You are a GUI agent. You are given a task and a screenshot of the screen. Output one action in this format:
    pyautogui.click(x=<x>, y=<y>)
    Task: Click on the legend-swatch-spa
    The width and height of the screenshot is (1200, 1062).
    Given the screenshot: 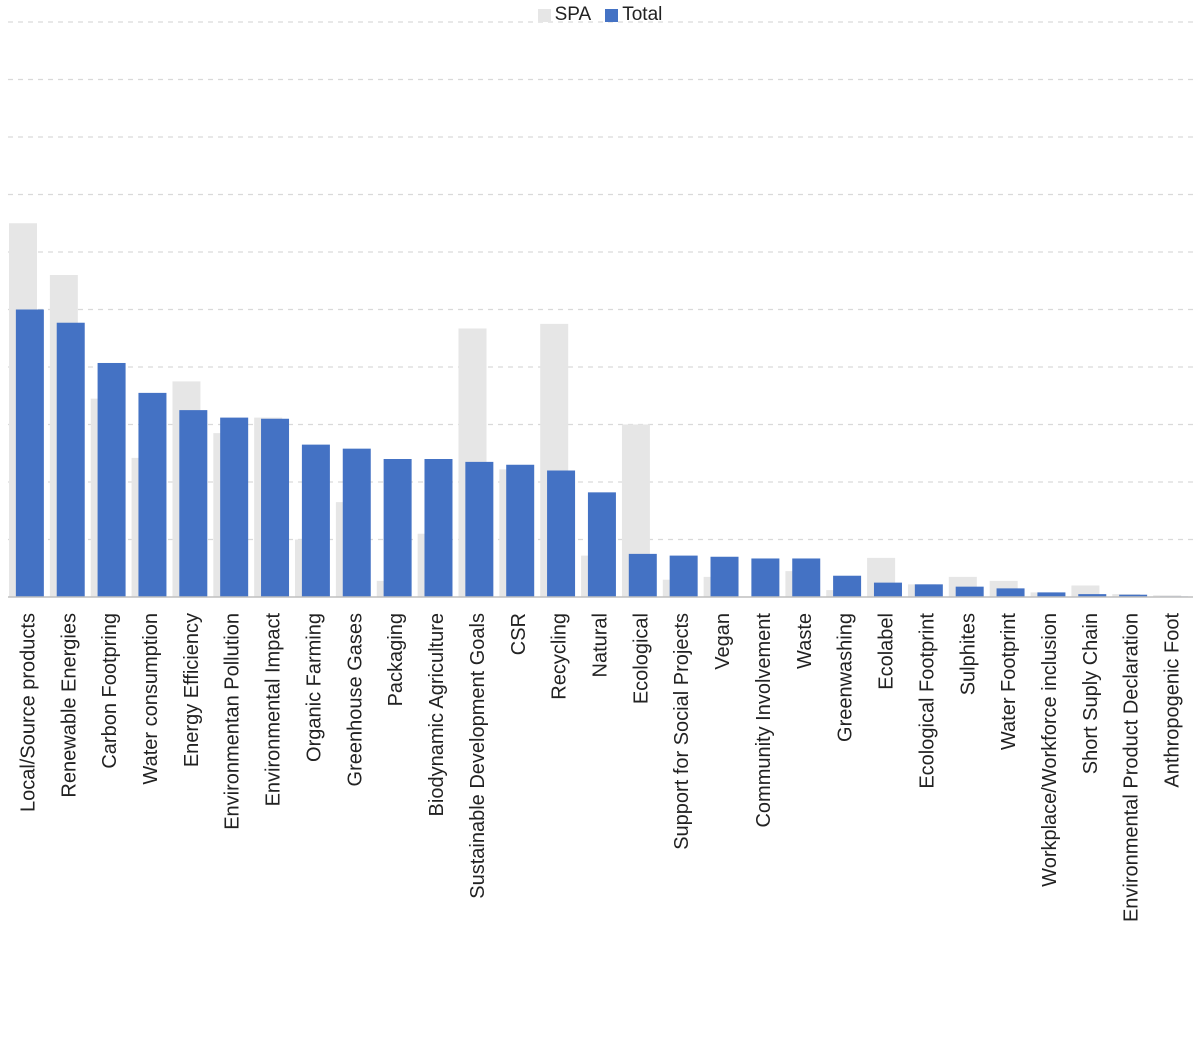 What is the action you would take?
    pyautogui.click(x=544, y=15)
    